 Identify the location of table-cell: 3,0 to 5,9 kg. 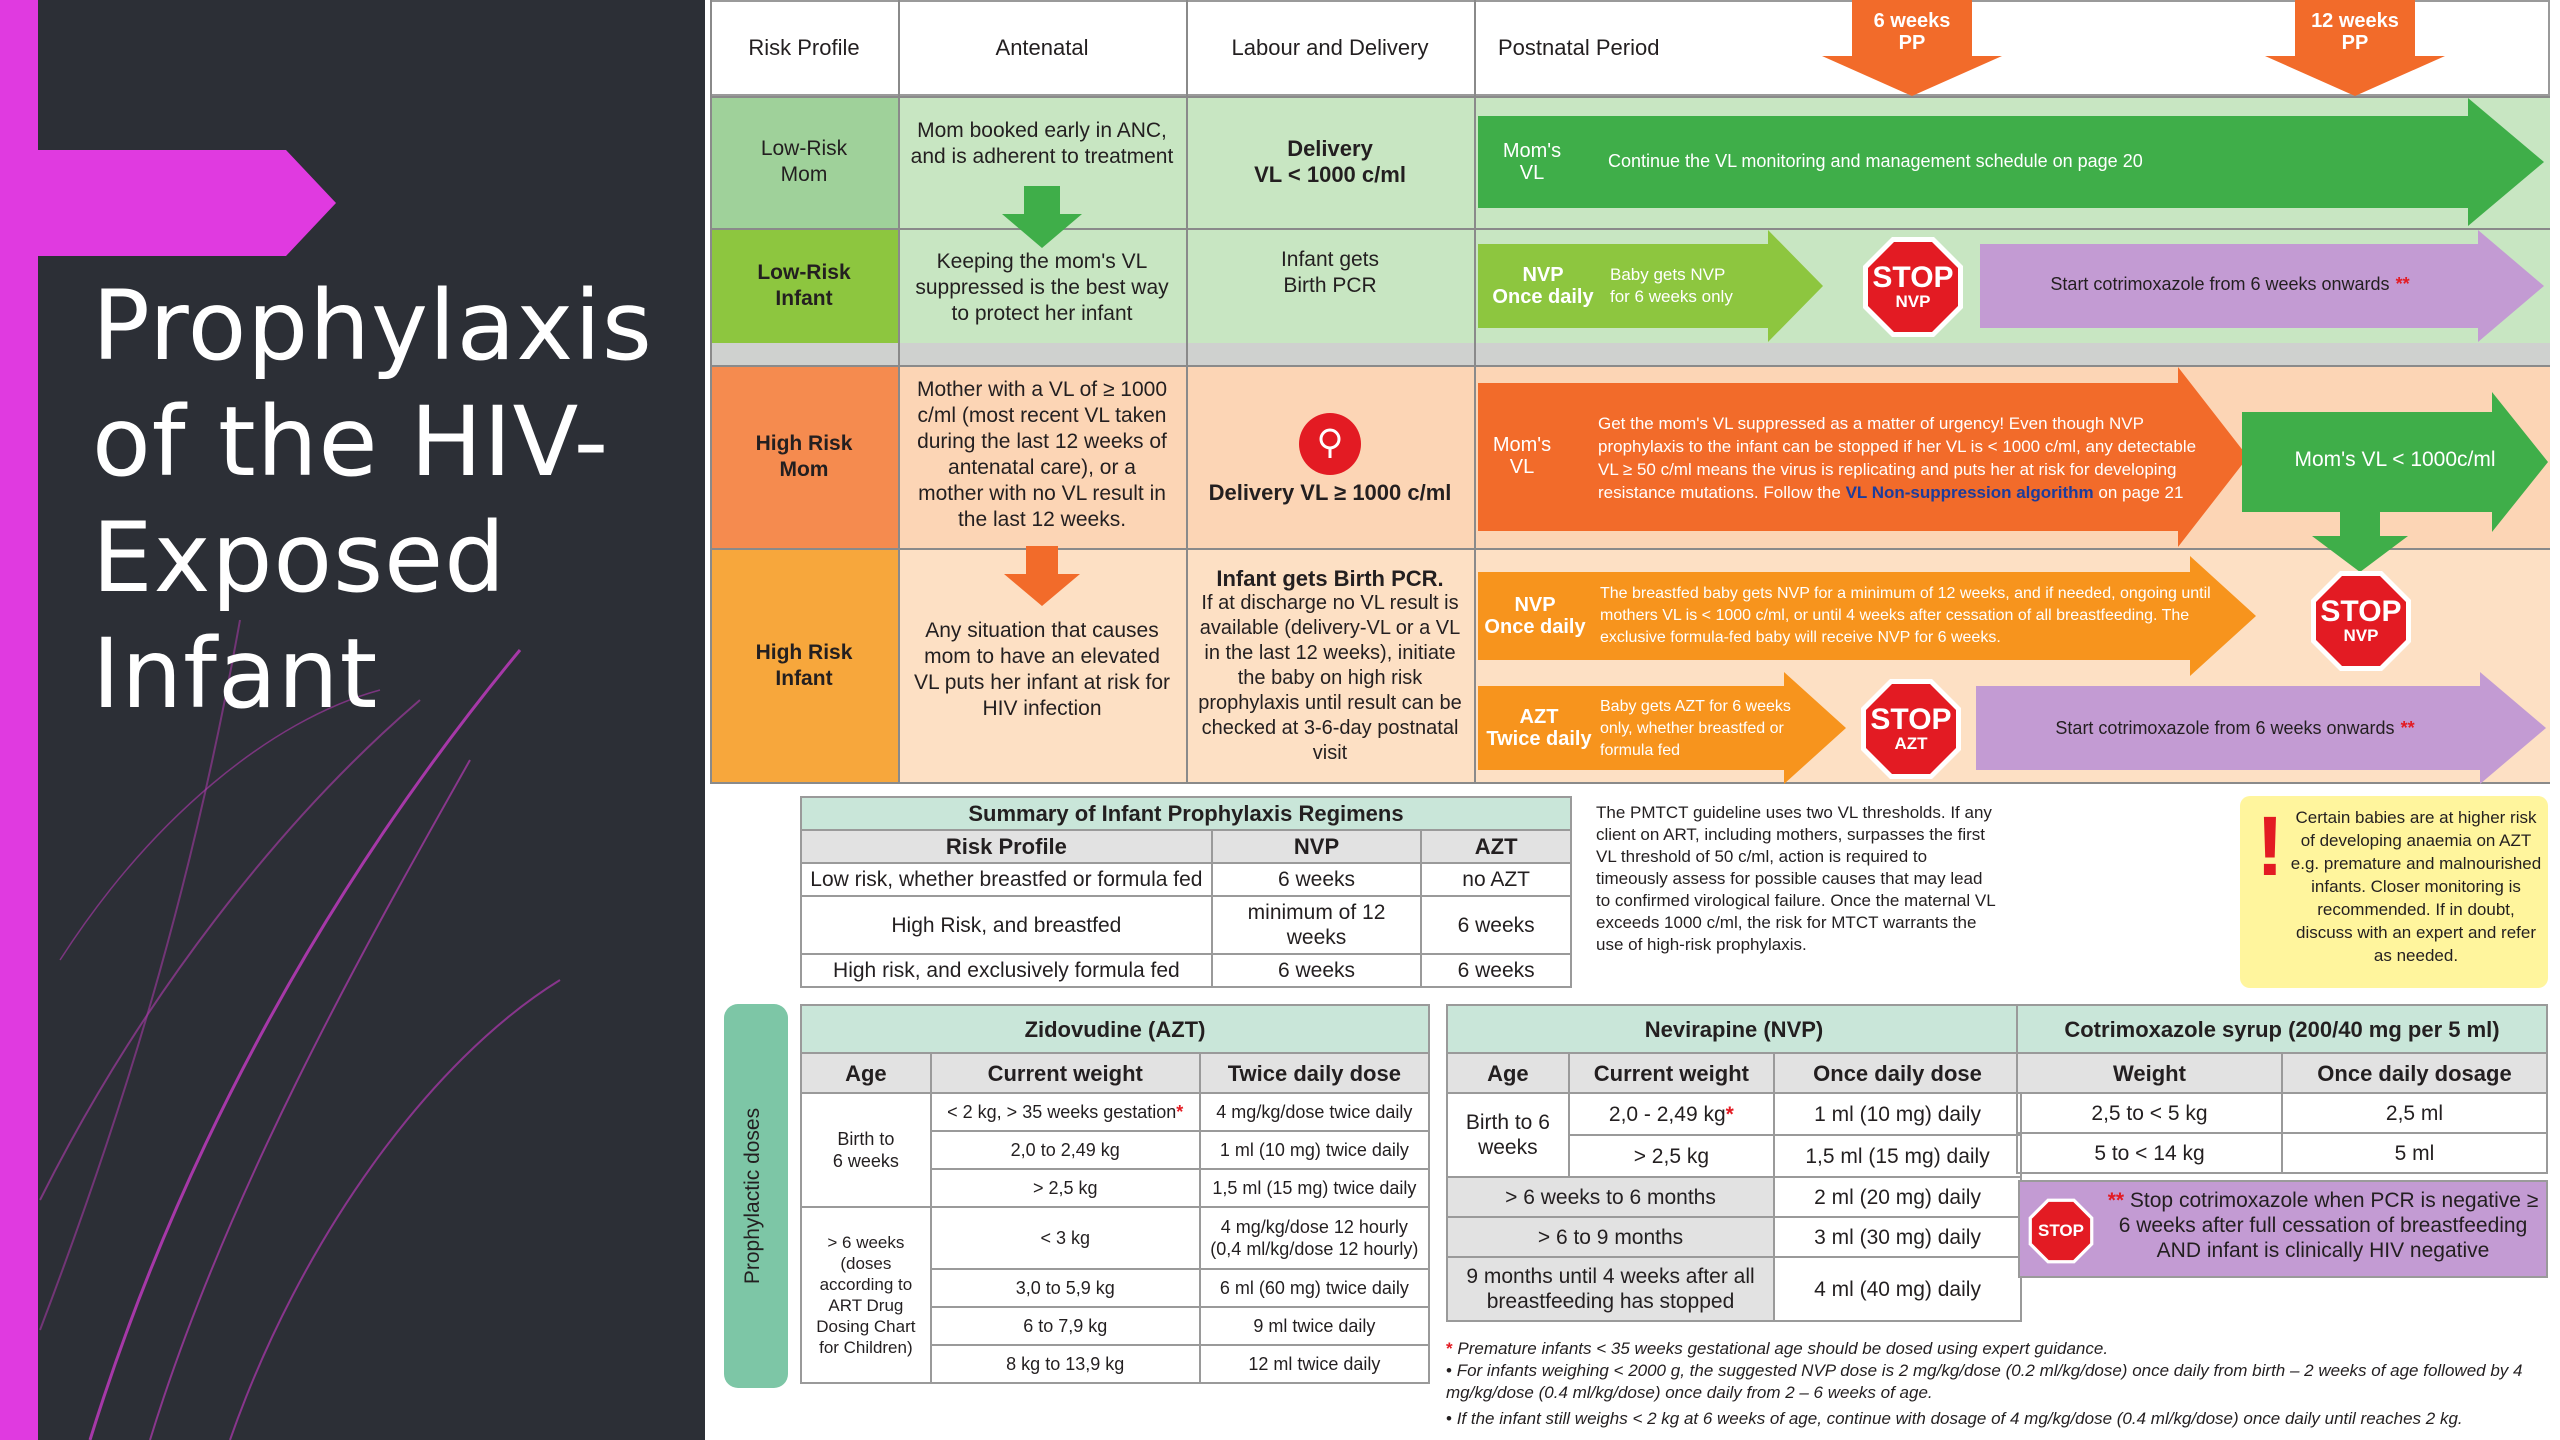
(1065, 1288).